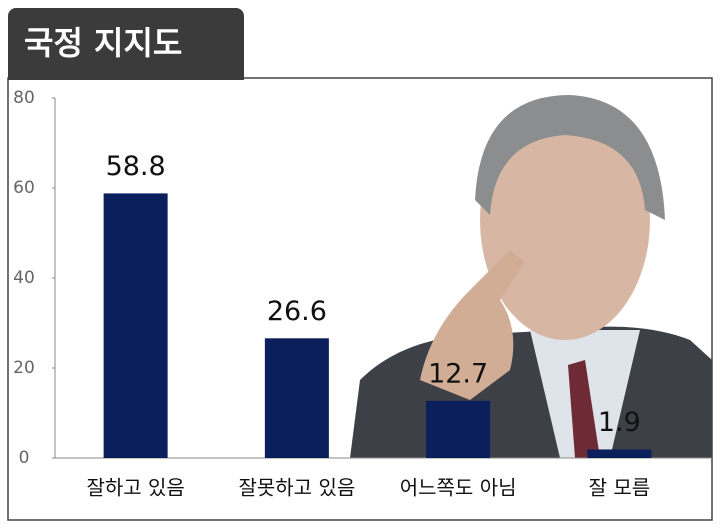 This screenshot has height=527, width=720. Describe the element at coordinates (24, 188) in the screenshot. I see `y-tick-label: 60` at that location.